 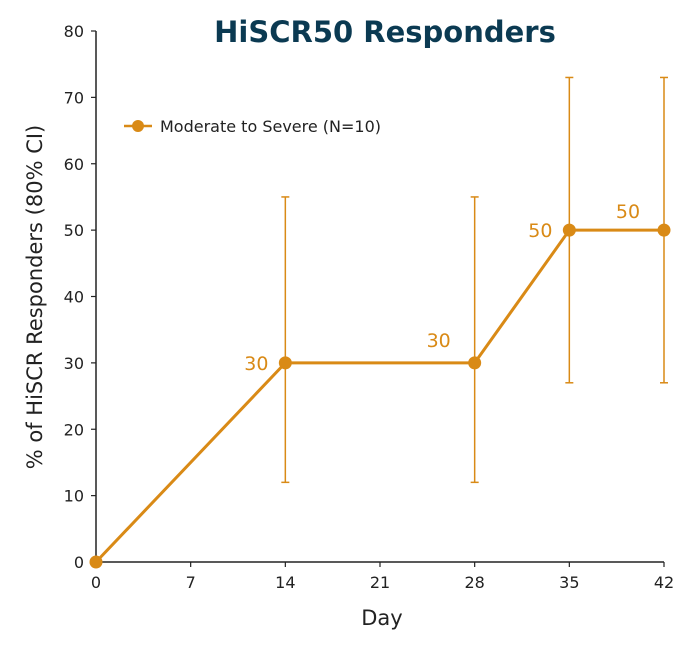 I want to click on legend-entry-label: Moderate to Severe (N=10), so click(x=270, y=126).